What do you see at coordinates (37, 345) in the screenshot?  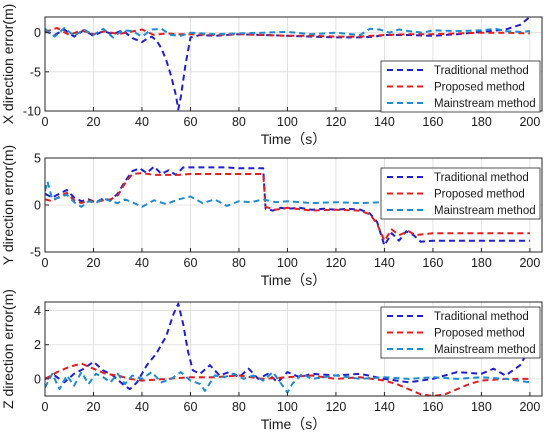 I see `y-tick-label: 2` at bounding box center [37, 345].